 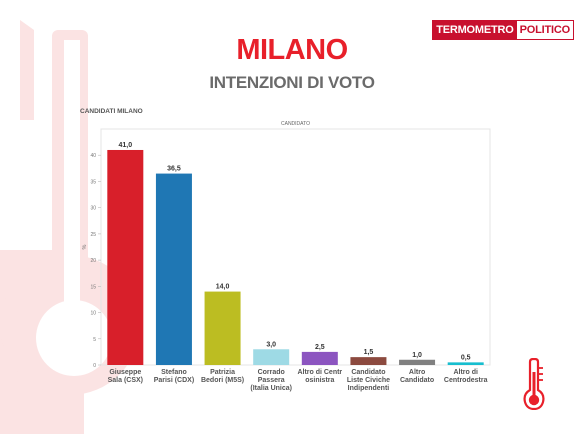 I want to click on x-tick-label: Indipendenti, so click(x=369, y=388).